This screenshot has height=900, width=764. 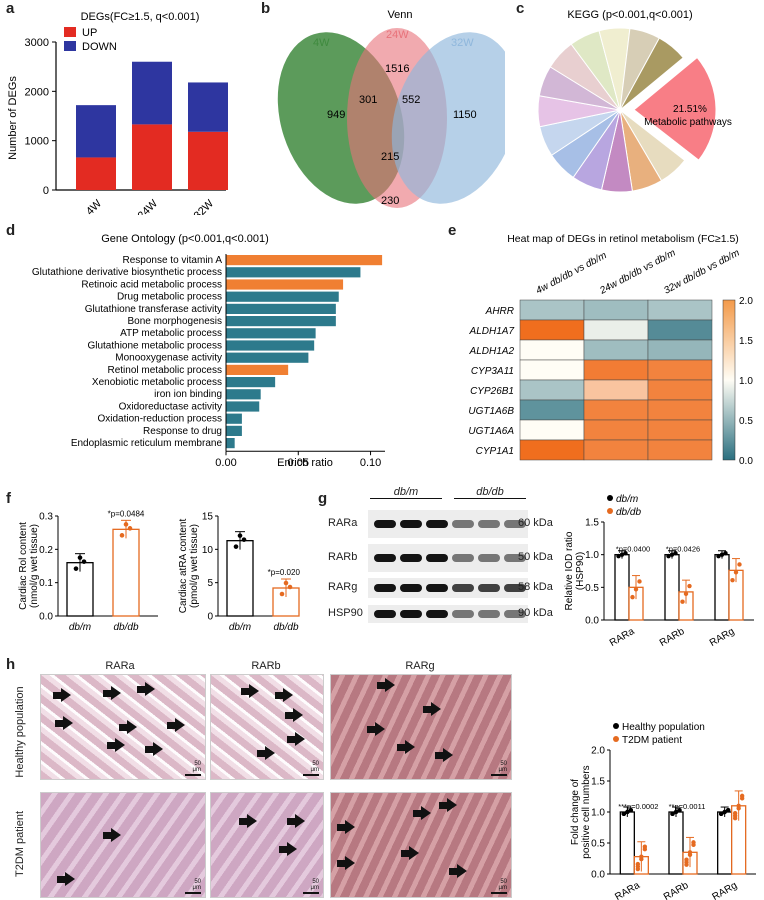 I want to click on pie-highlight-label: Metabolic pathways, so click(x=688, y=122).